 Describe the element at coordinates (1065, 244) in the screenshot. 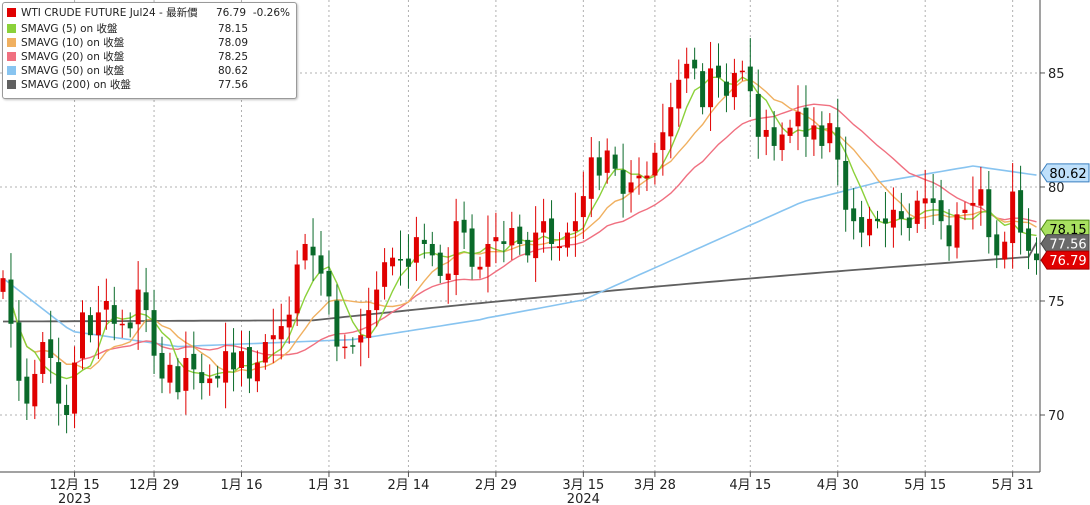

I see `tag-sma200: 77.56` at that location.